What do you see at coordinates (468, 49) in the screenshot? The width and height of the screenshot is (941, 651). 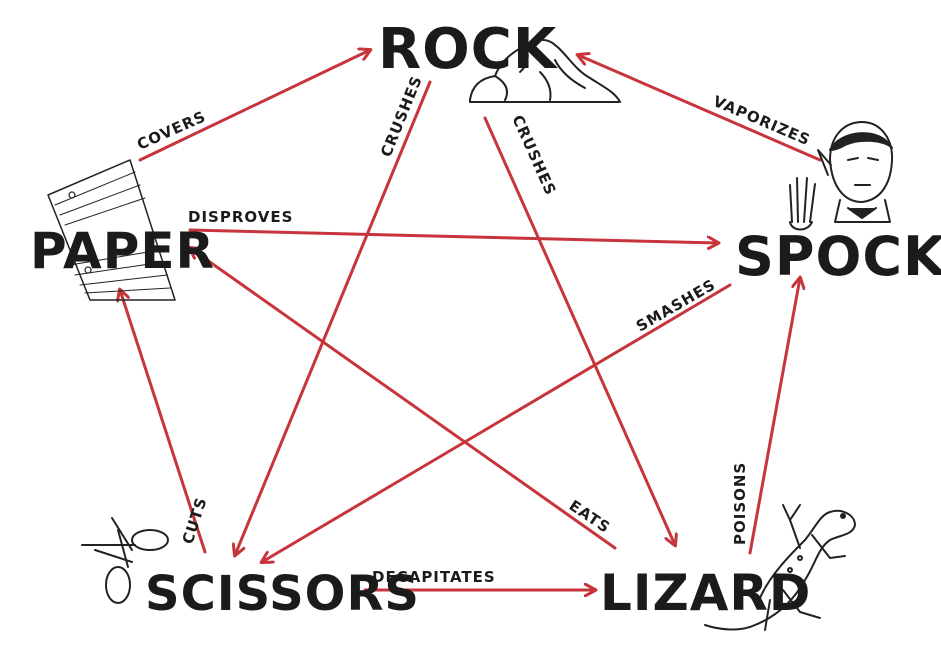 I see `node-rock: ROCK` at bounding box center [468, 49].